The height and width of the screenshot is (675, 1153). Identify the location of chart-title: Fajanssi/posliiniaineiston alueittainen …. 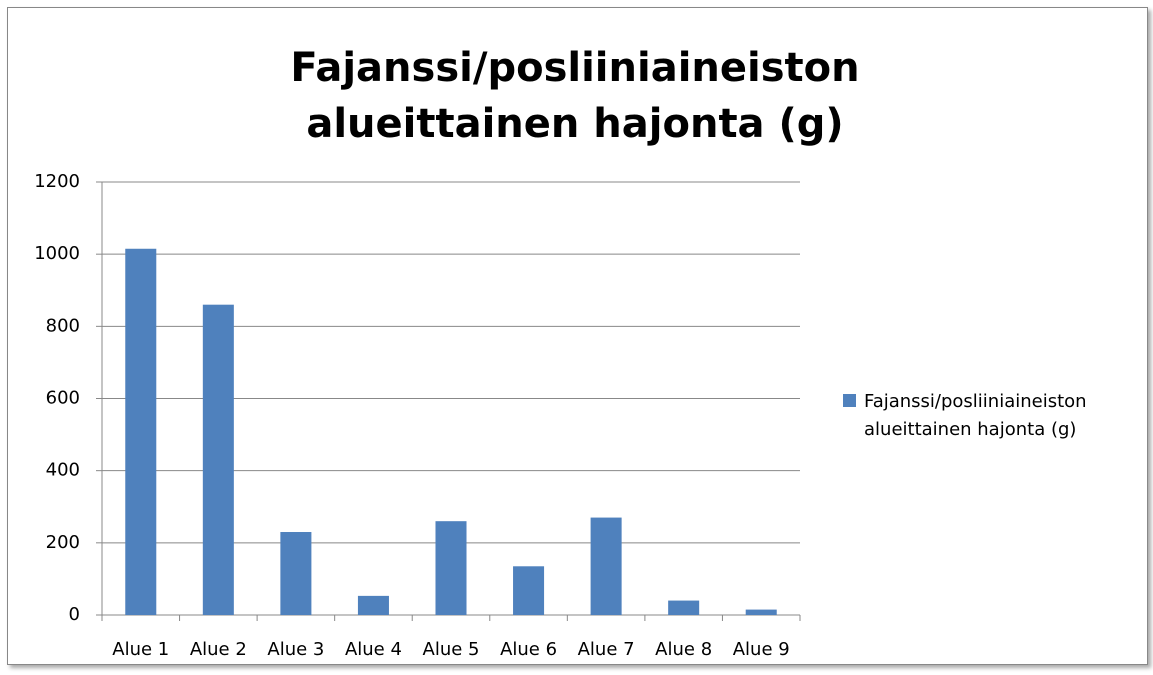
(575, 96).